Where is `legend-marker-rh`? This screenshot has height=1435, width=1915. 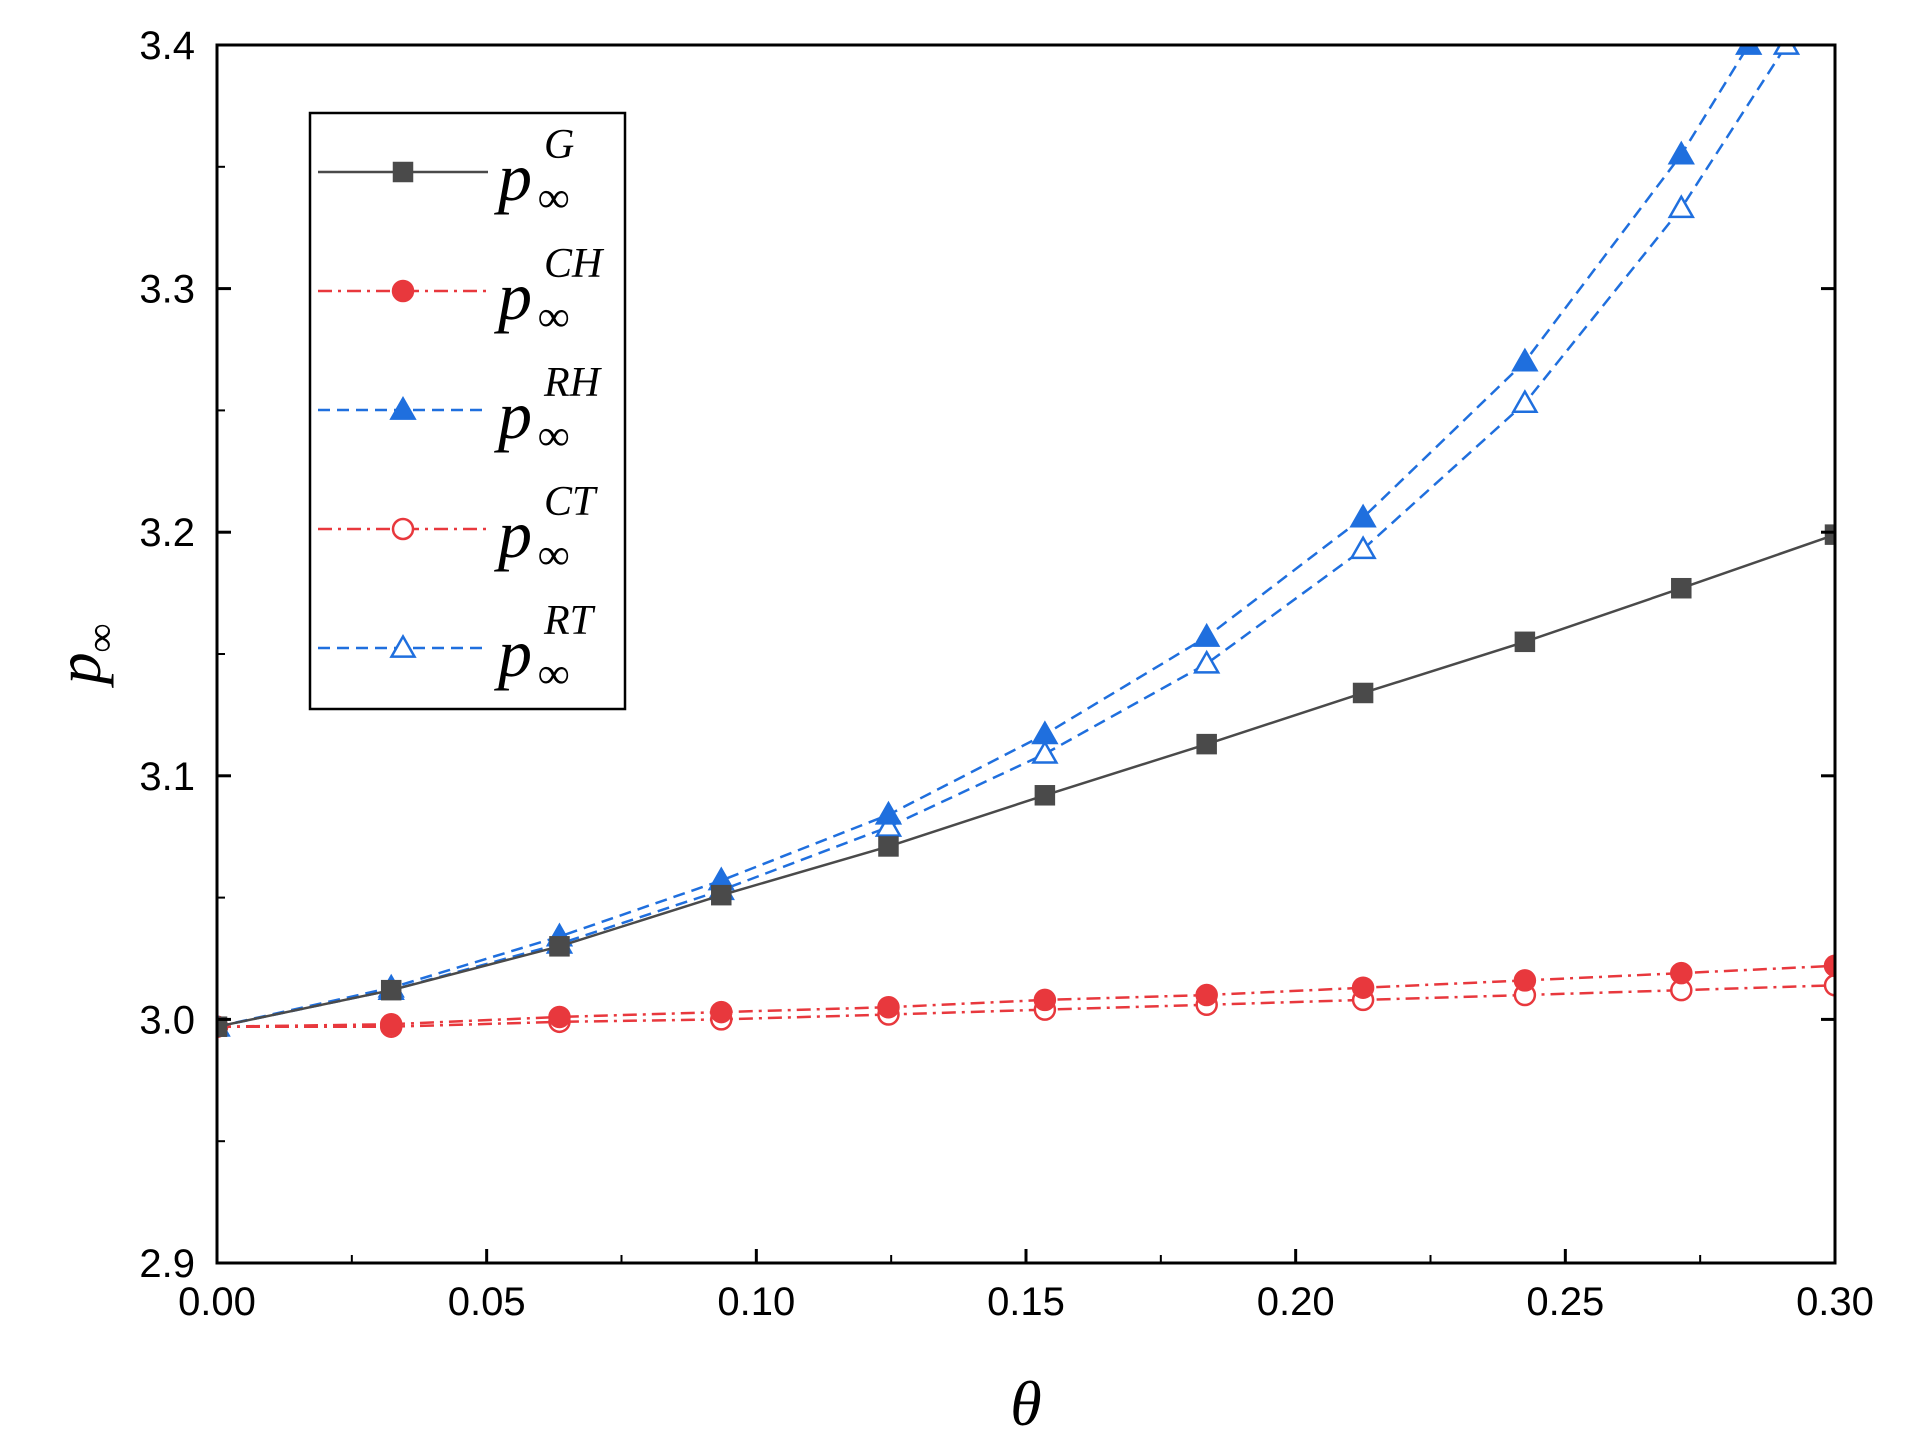
legend-marker-rh is located at coordinates (403, 407).